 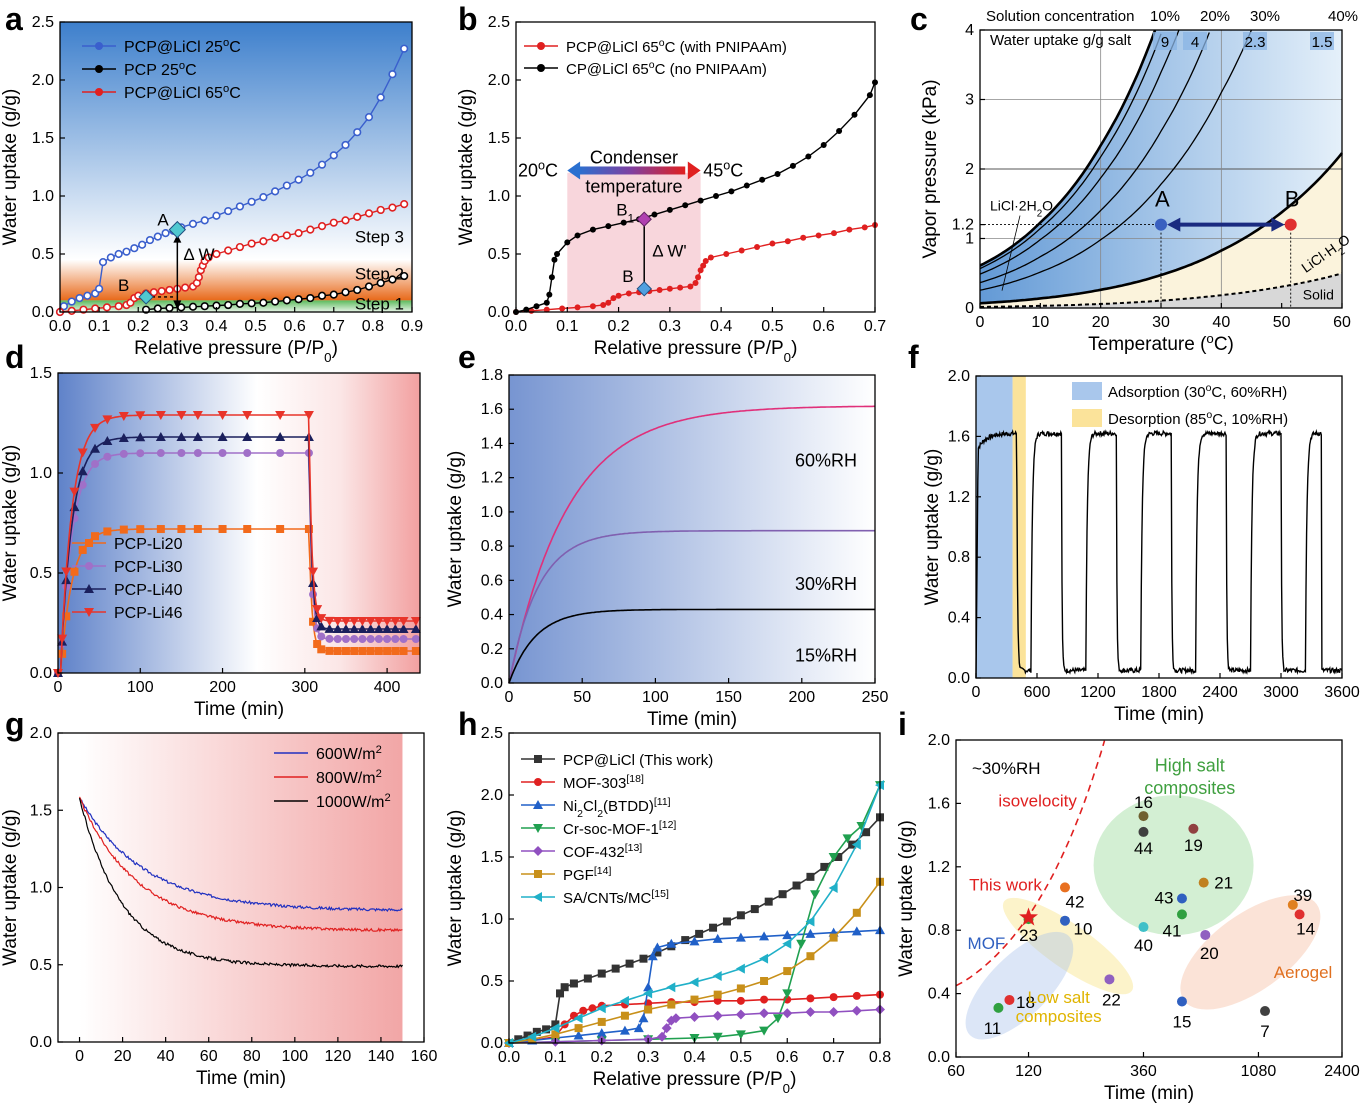 I want to click on y-tick-label: 0.4, so click(x=959, y=618).